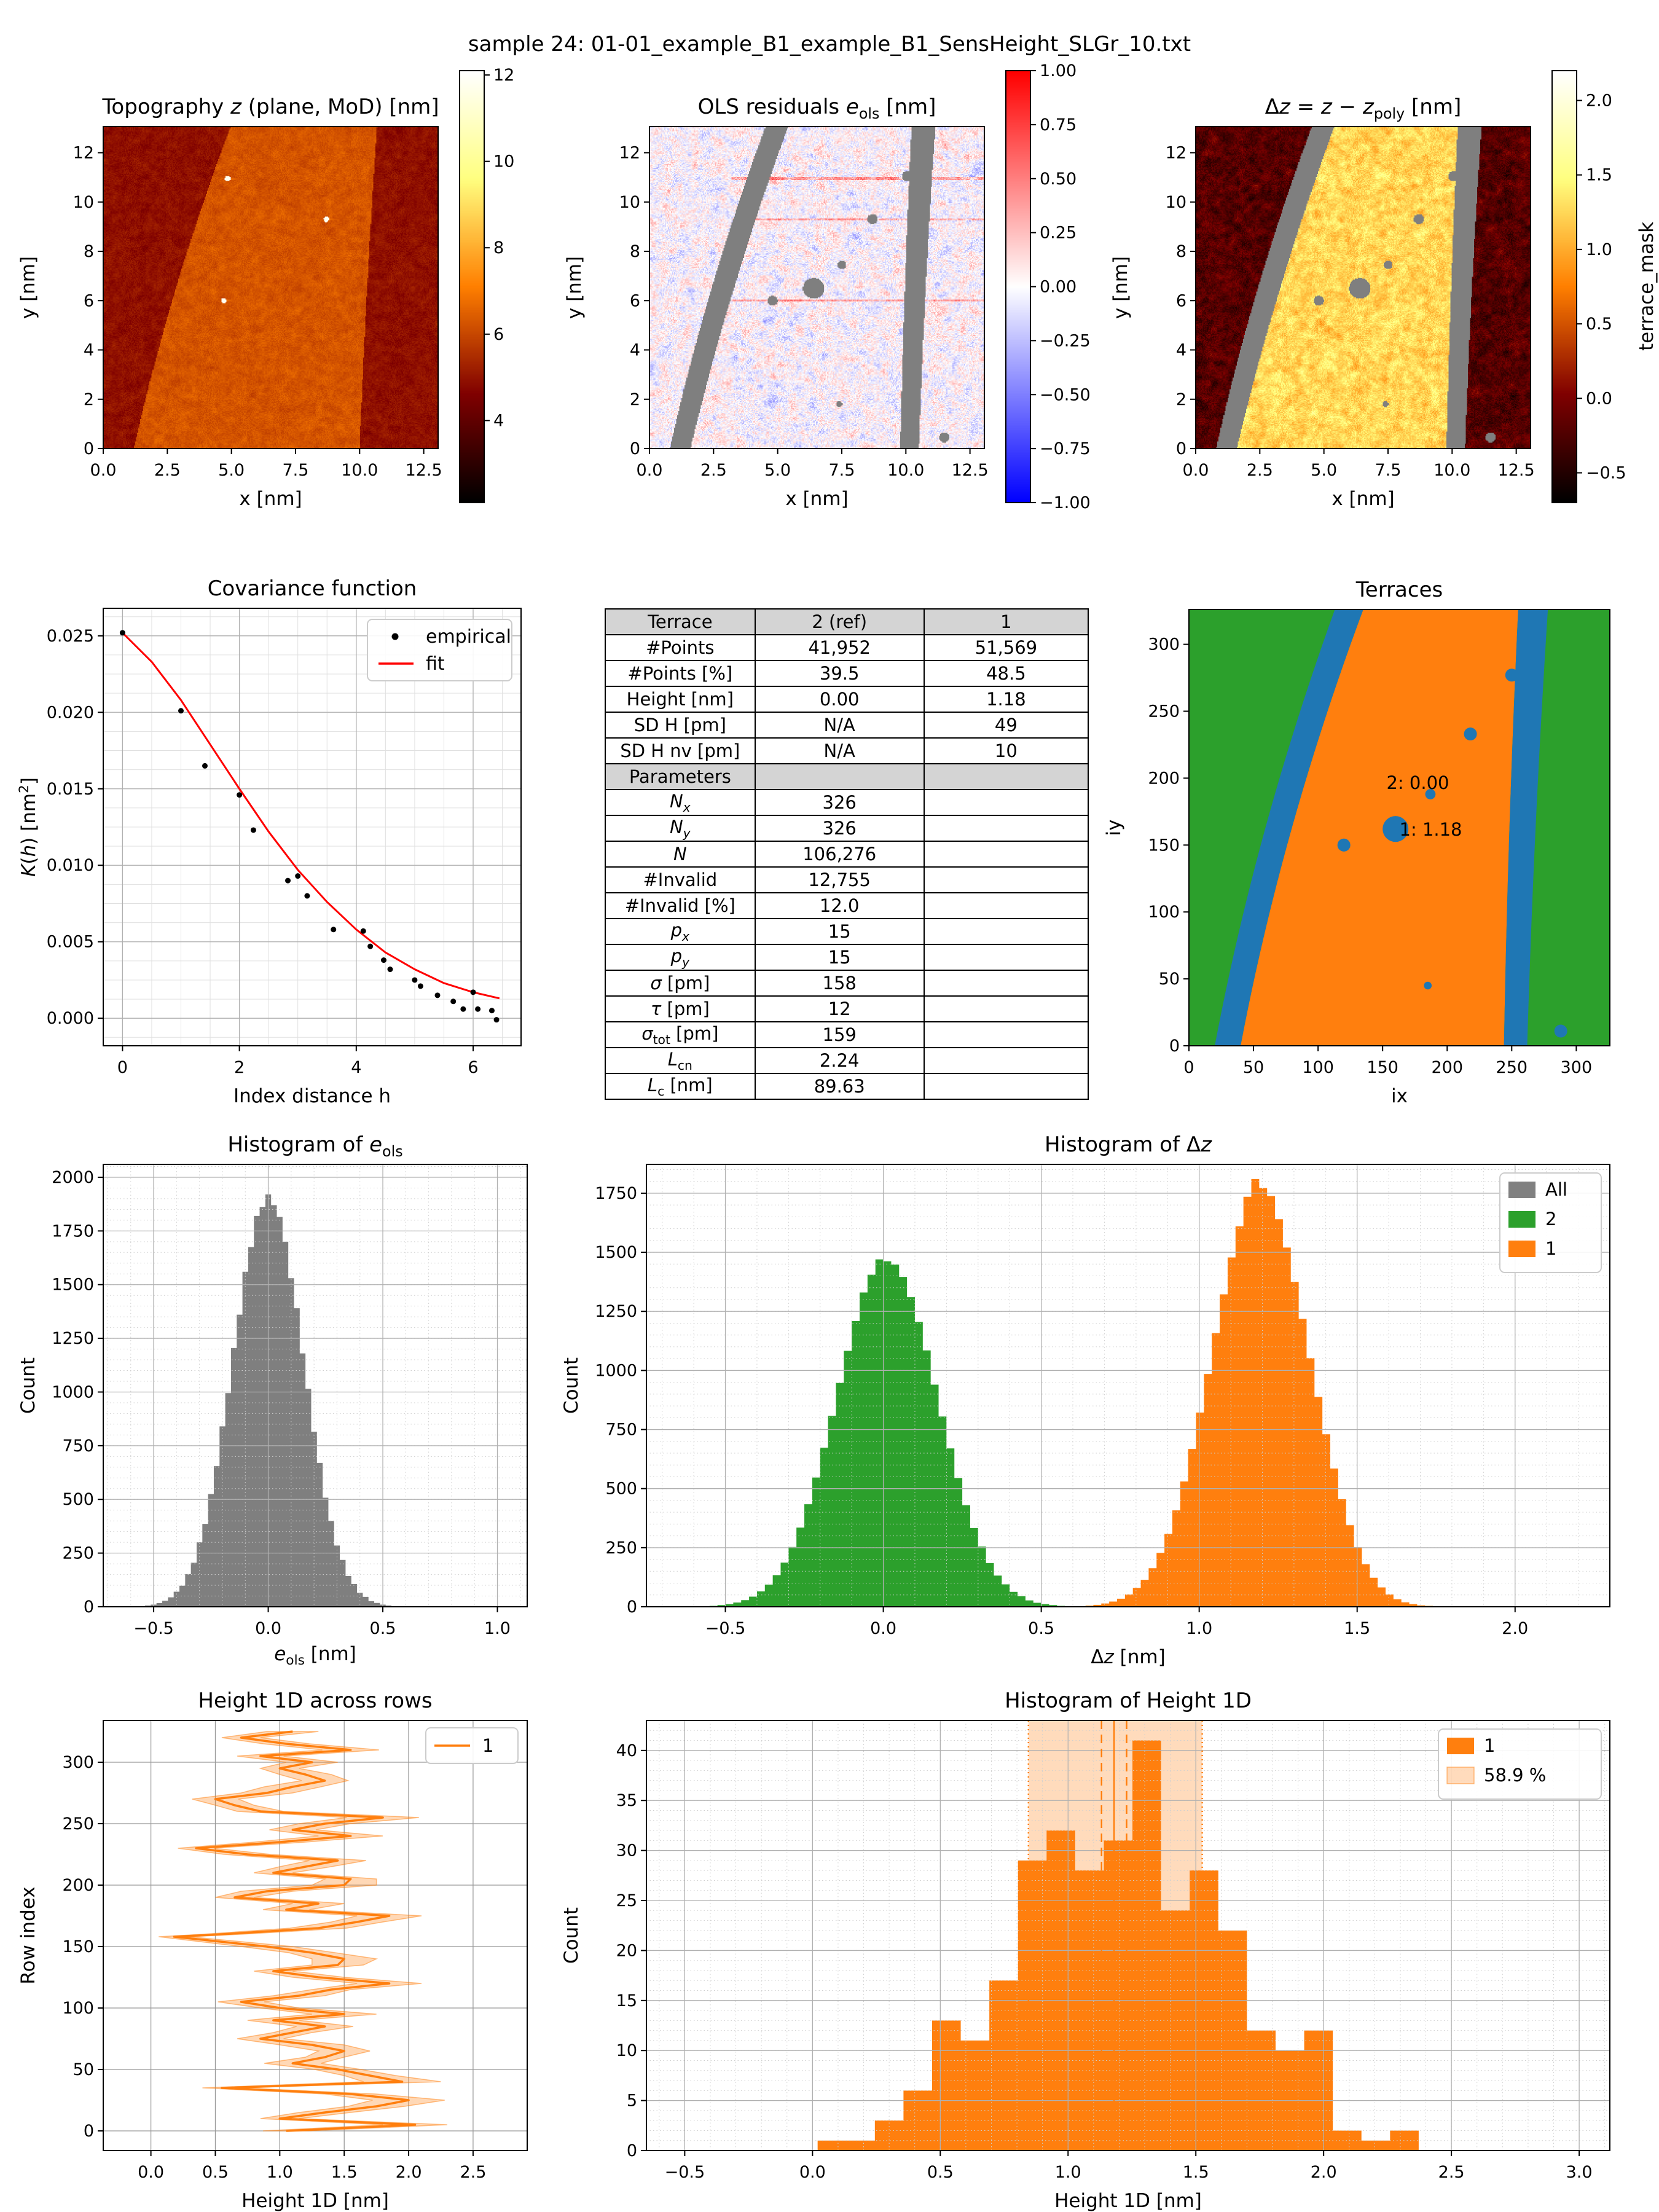 This screenshot has width=1659, height=2212. Describe the element at coordinates (816, 108) in the screenshot. I see `panel-title: OLS residuals eols [nm]` at that location.